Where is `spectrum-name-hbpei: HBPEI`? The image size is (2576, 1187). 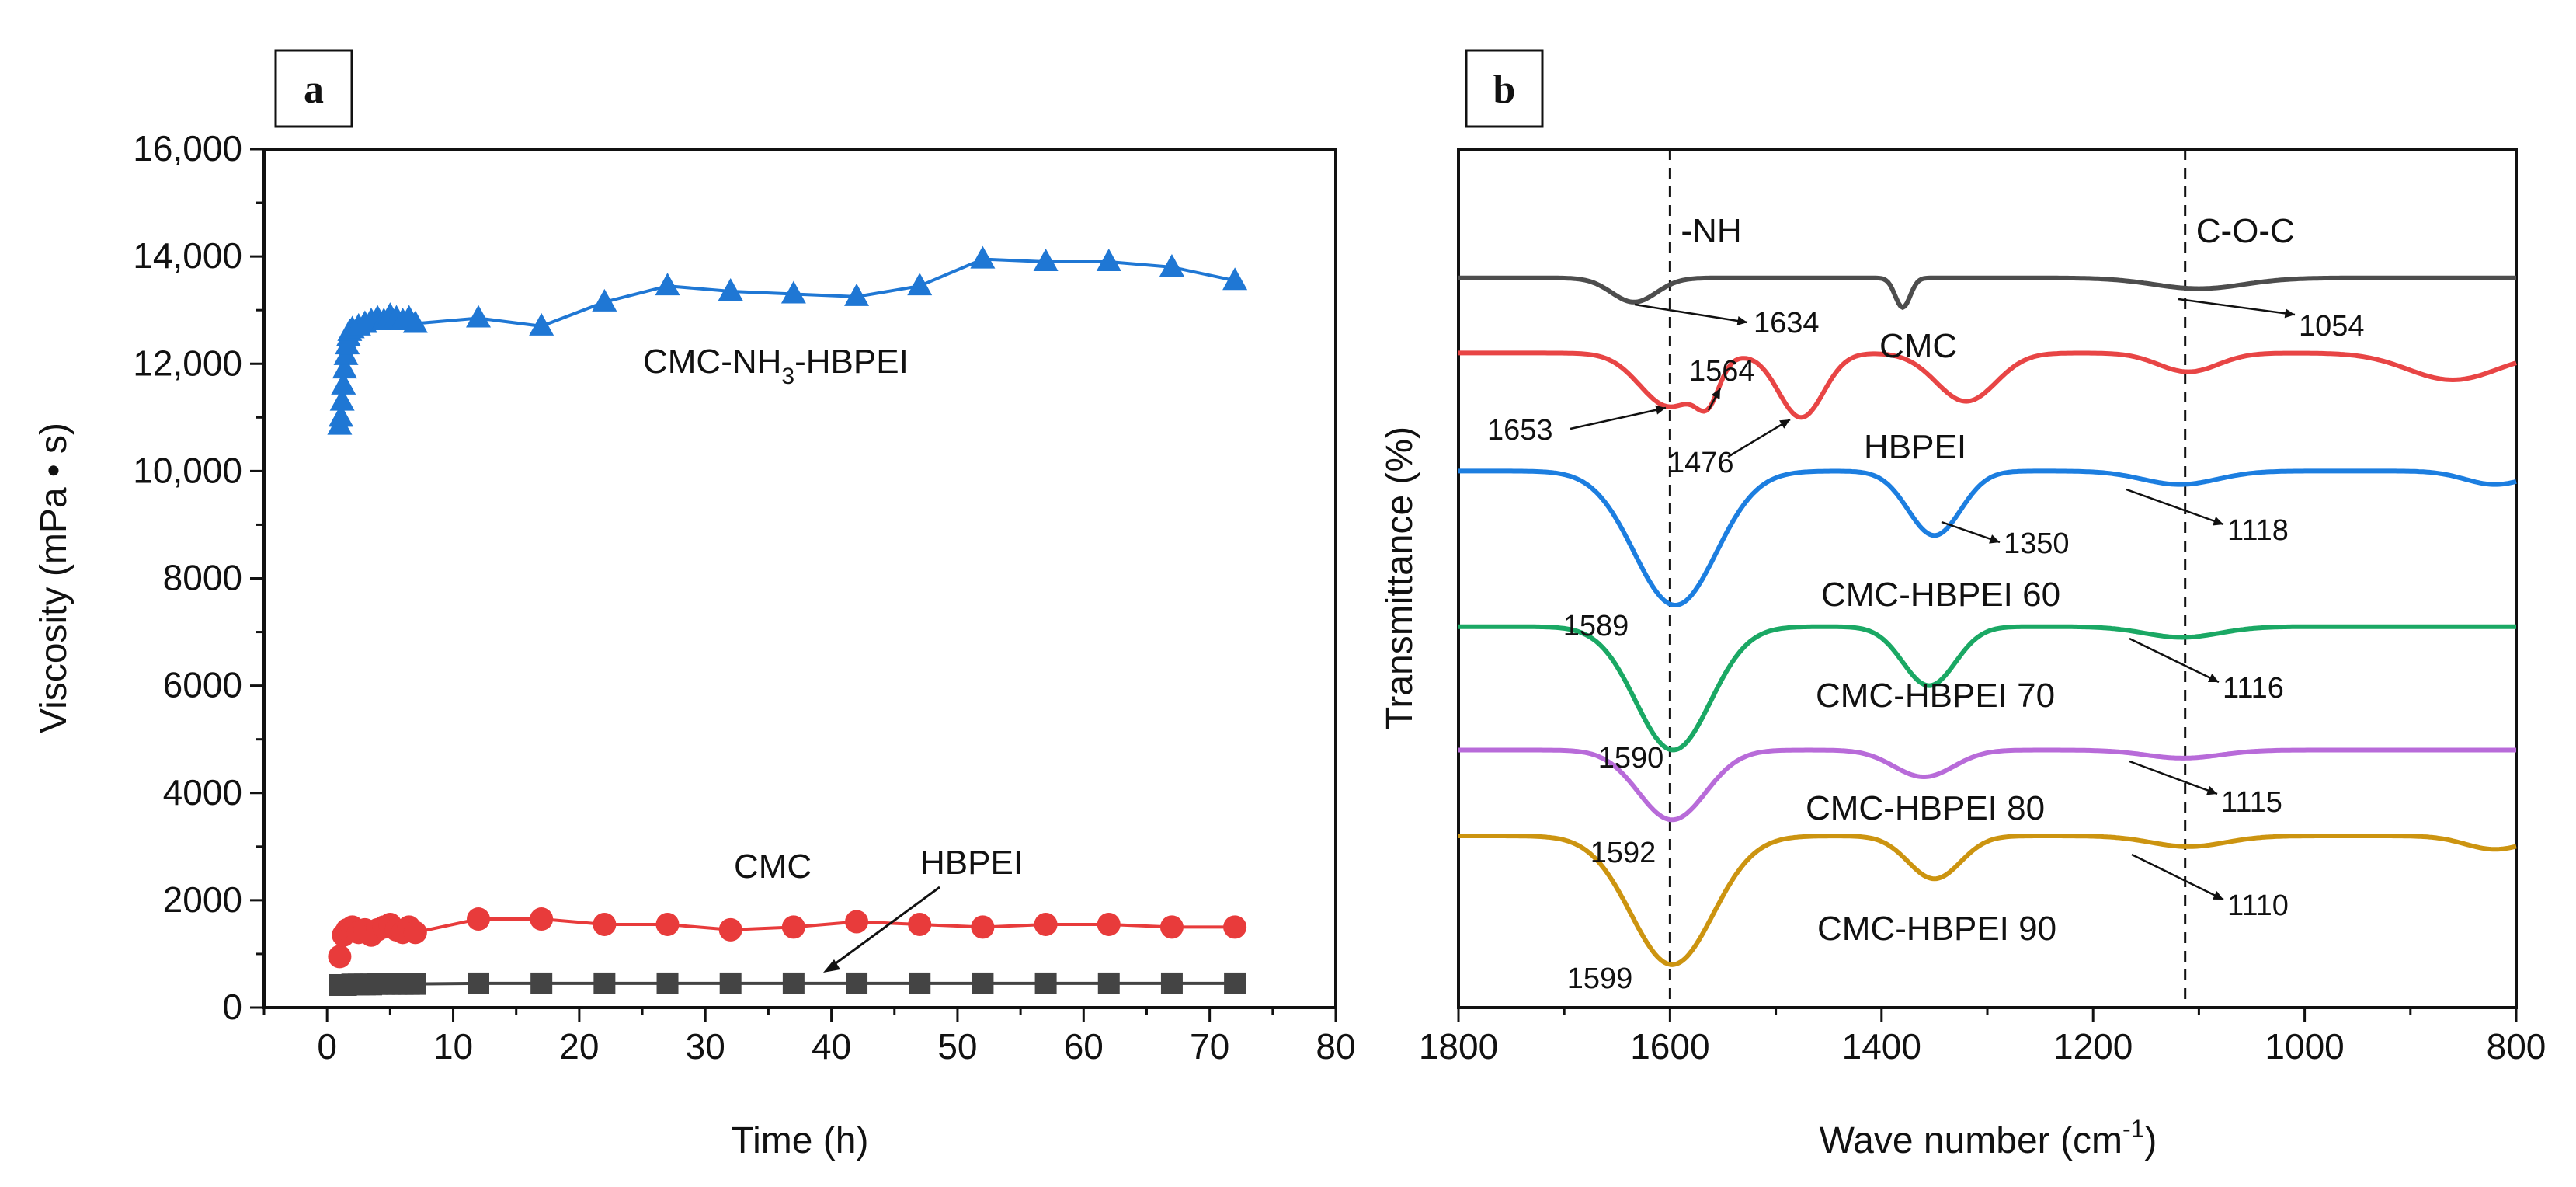 spectrum-name-hbpei: HBPEI is located at coordinates (1915, 447).